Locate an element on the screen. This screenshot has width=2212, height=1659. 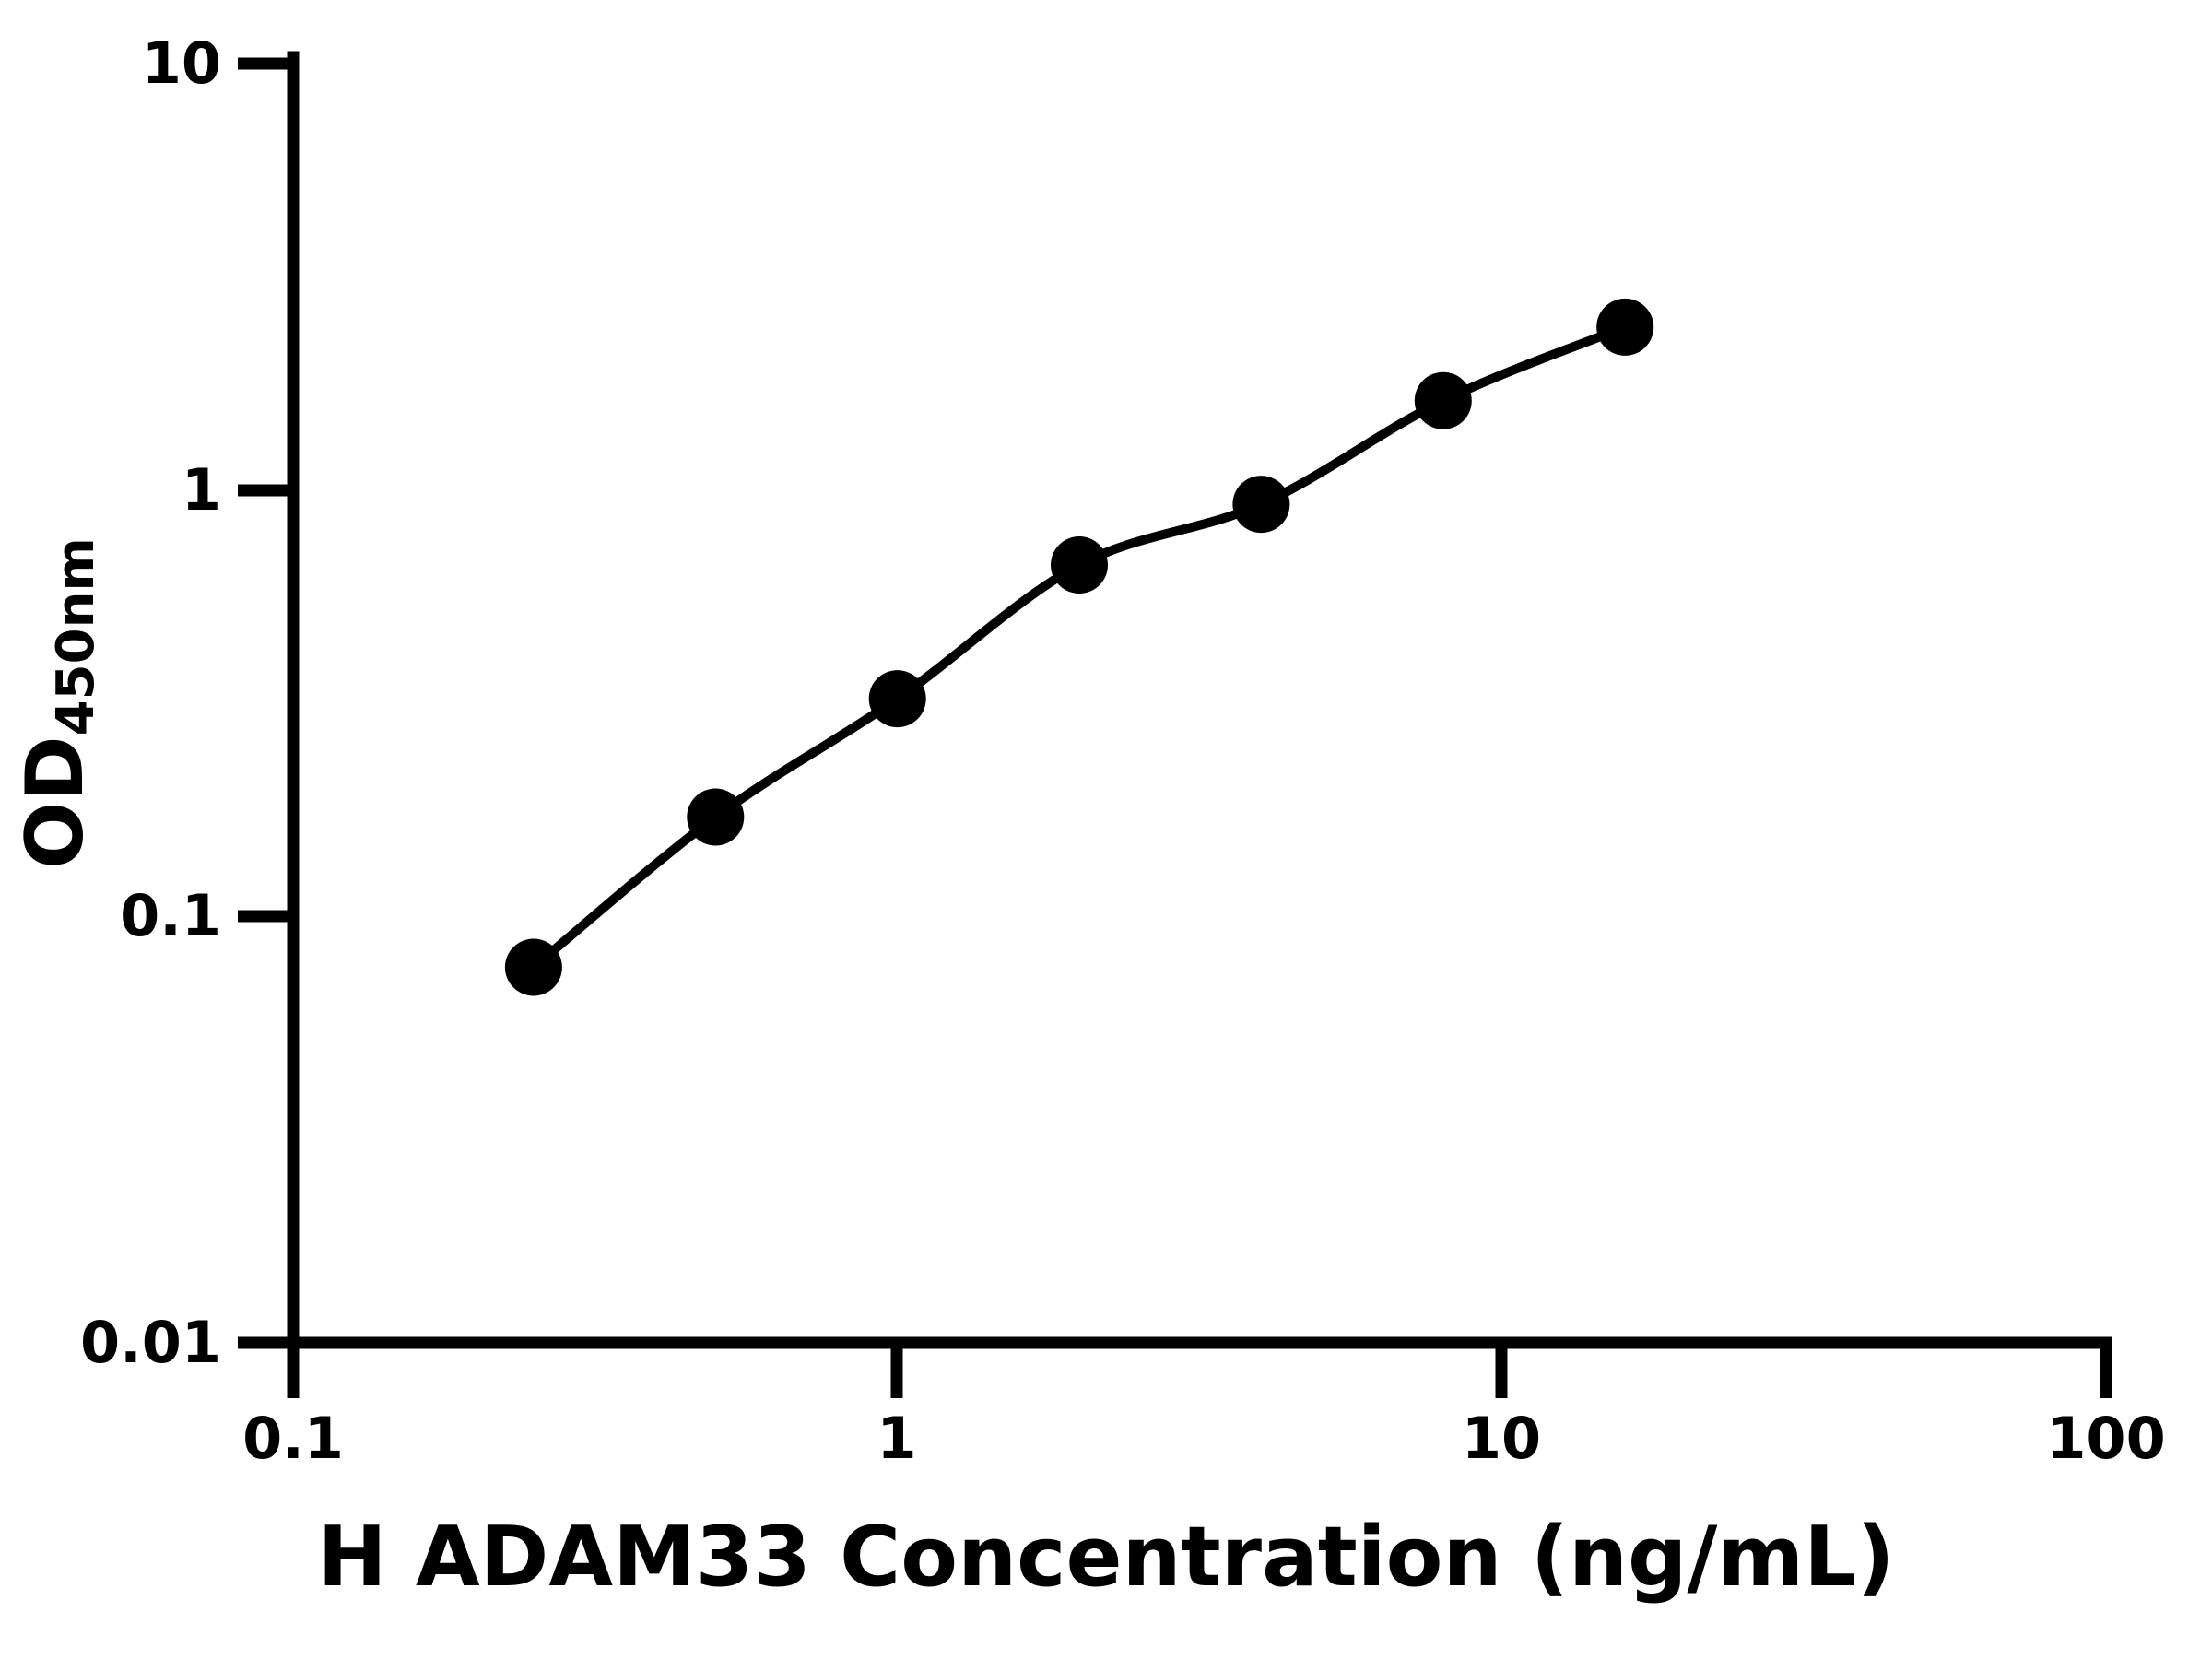
x-axis-ticks is located at coordinates (1199, 1370).